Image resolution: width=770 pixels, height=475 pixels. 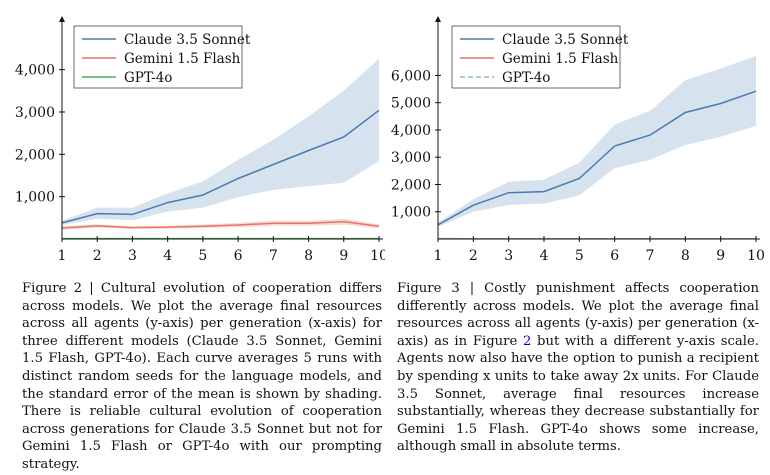 I want to click on figure-2-gemini-1-5-flash-error-band, so click(x=220, y=224).